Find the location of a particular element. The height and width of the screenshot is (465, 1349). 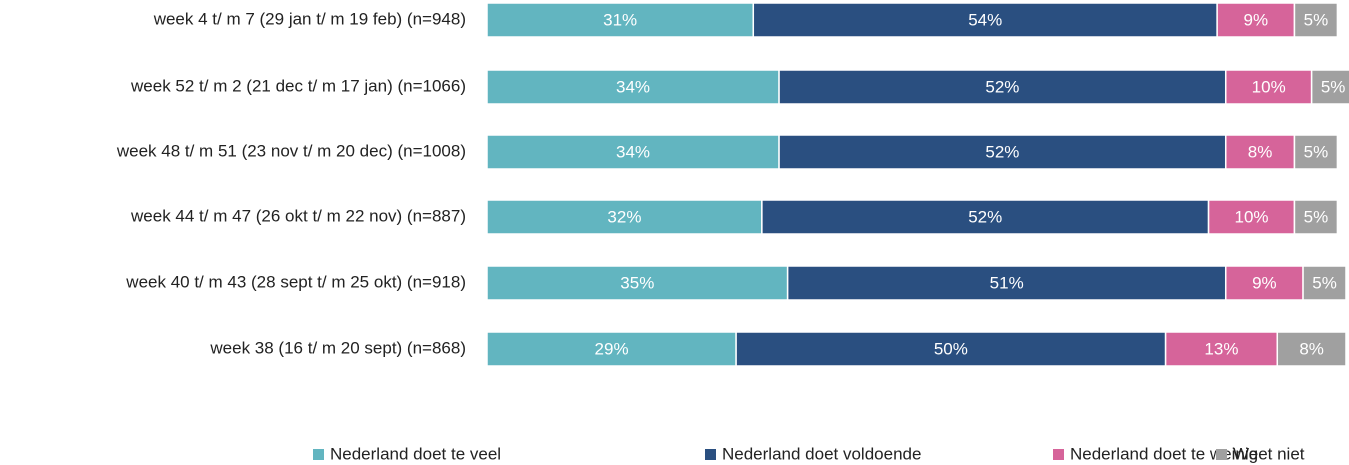

seg-label: 54% is located at coordinates (985, 19).